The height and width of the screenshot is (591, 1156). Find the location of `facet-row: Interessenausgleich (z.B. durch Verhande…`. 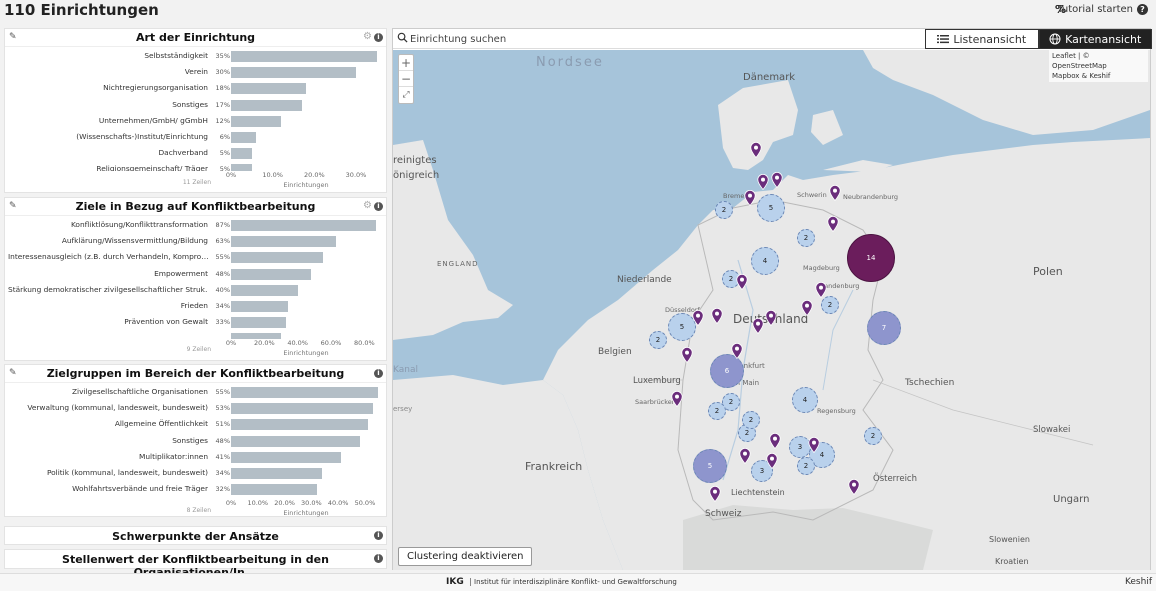

facet-row: Interessenausgleich (z.B. durch Verhande… is located at coordinates (196, 258).